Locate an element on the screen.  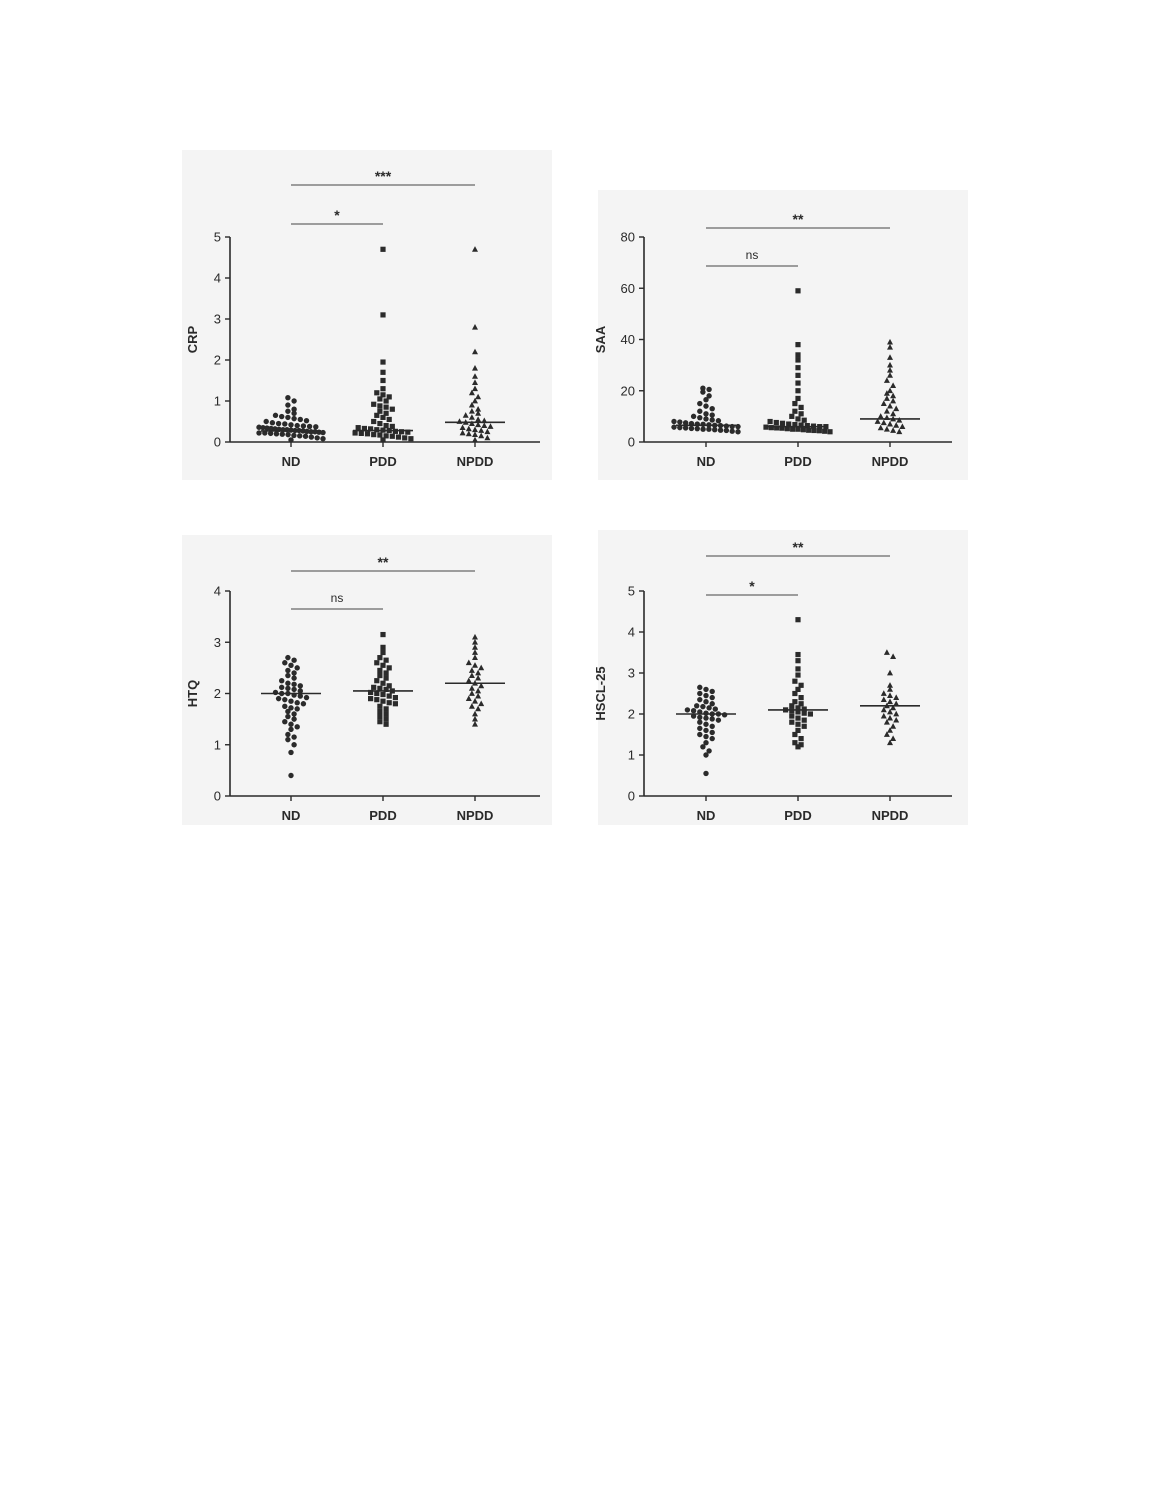
x-category-label: NPDD is located at coordinates (475, 461).